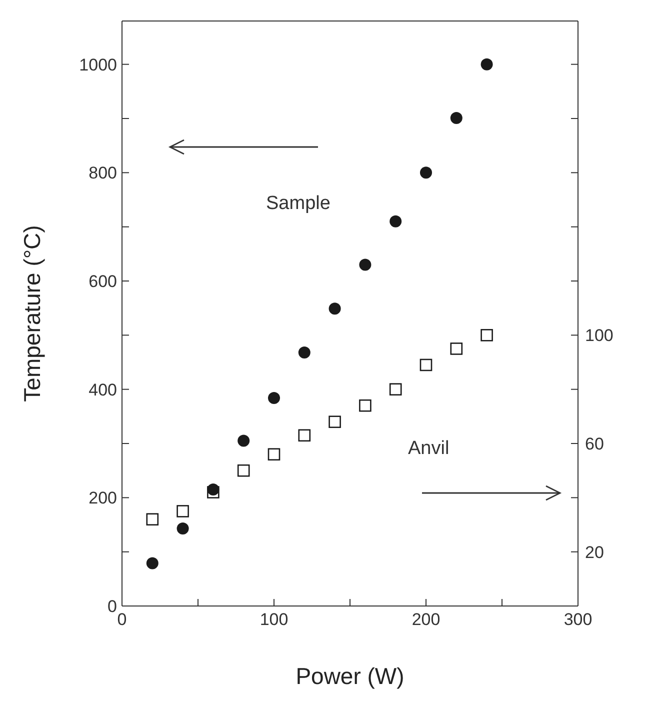 The width and height of the screenshot is (665, 705). Describe the element at coordinates (102, 390) in the screenshot. I see `y-tick-label: 400` at that location.